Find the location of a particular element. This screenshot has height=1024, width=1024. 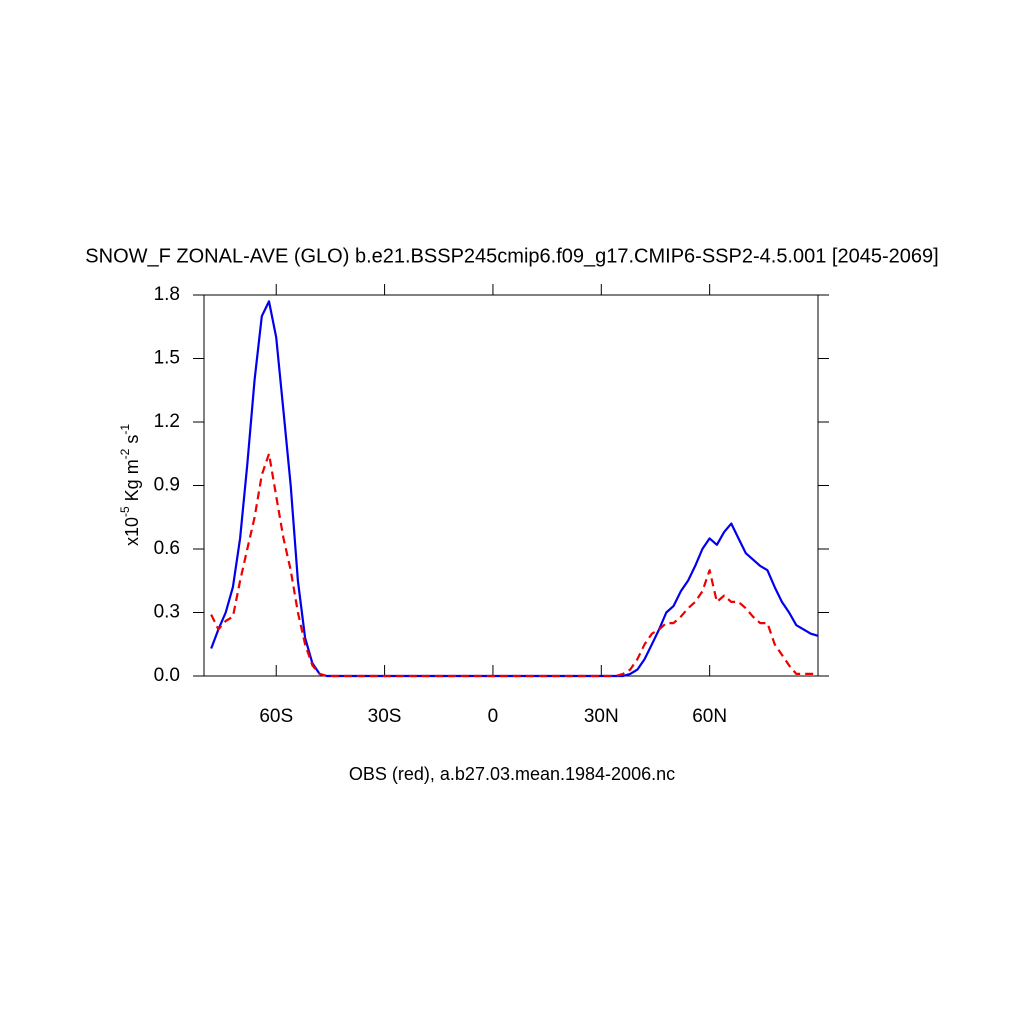

y-axis-label-text: x10-5 Kg m-2 s-1 is located at coordinates (130, 485).